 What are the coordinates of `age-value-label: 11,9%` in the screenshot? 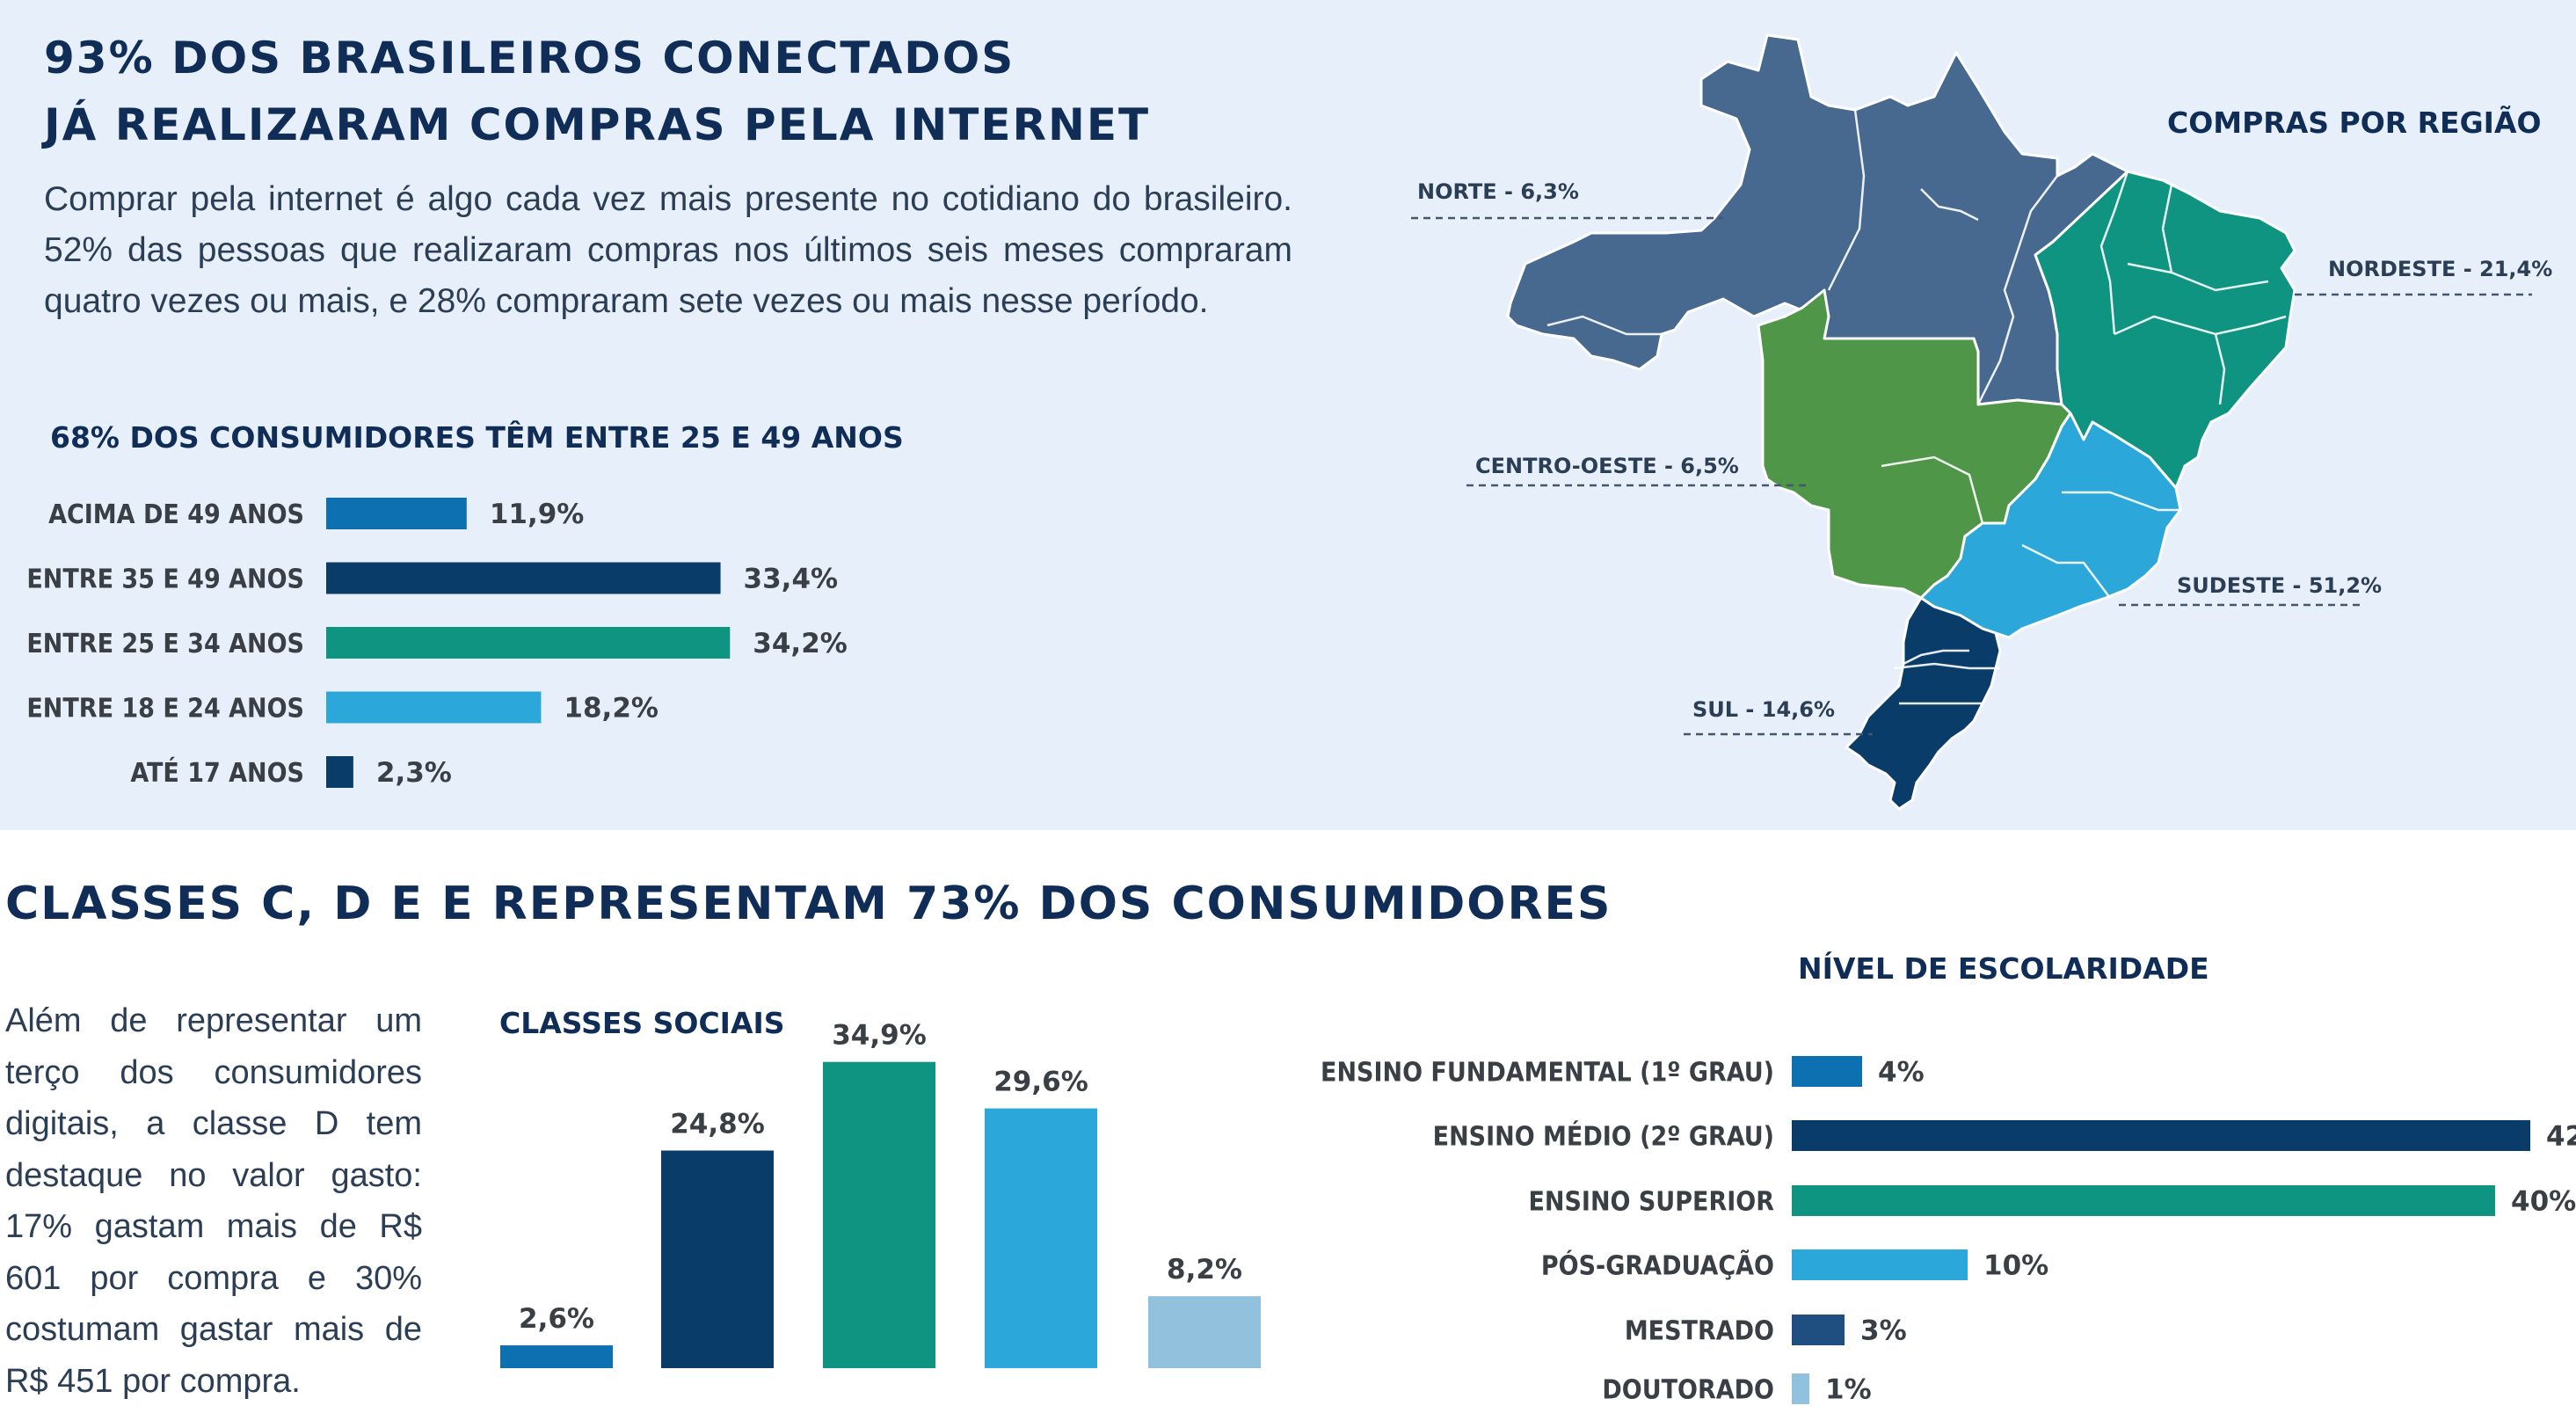 It's located at (537, 514).